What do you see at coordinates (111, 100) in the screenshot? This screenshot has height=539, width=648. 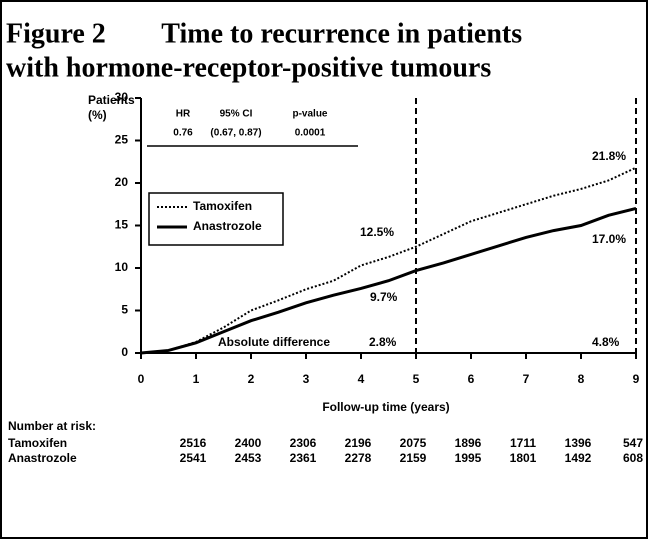 I see `y-axis-label: Patients` at bounding box center [111, 100].